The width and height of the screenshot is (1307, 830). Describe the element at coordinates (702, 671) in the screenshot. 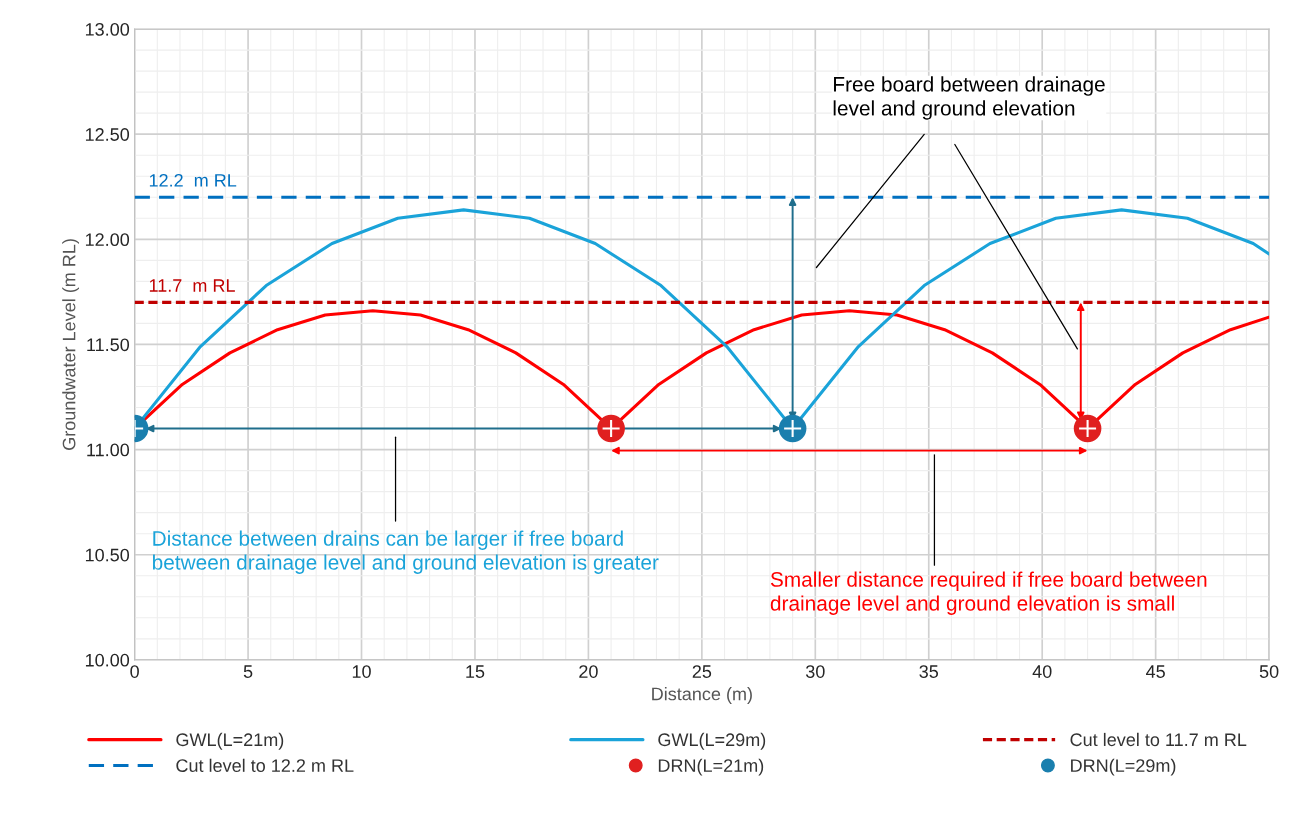

I see `x-tick-label: 25` at that location.